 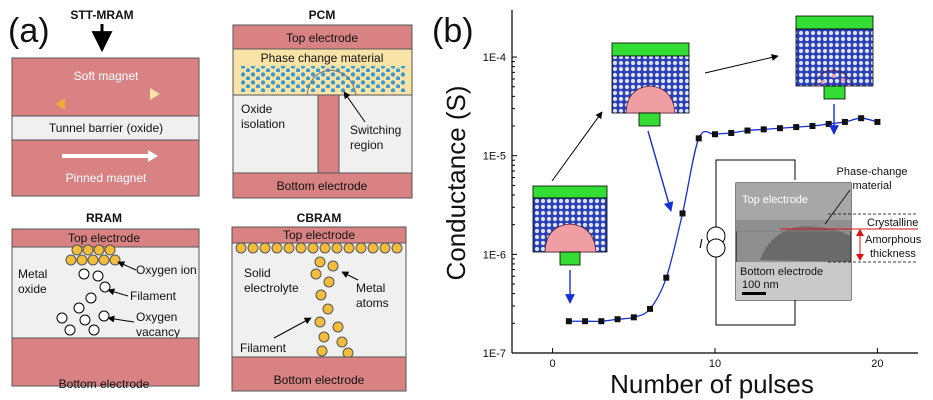 What do you see at coordinates (332, 307) in the screenshot?
I see `cbram-filament-atoms` at bounding box center [332, 307].